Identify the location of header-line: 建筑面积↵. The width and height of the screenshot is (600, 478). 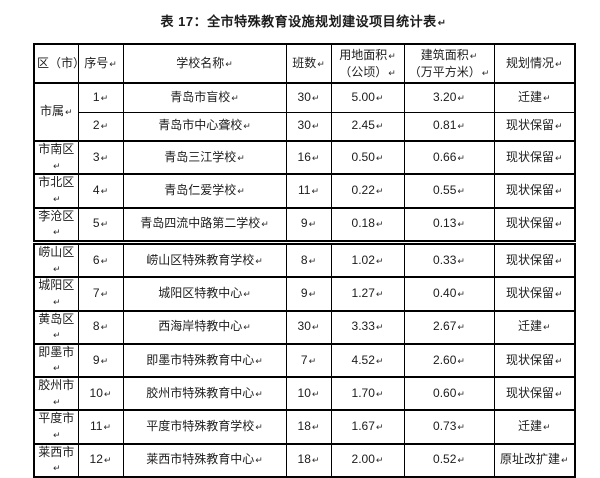
(449, 55).